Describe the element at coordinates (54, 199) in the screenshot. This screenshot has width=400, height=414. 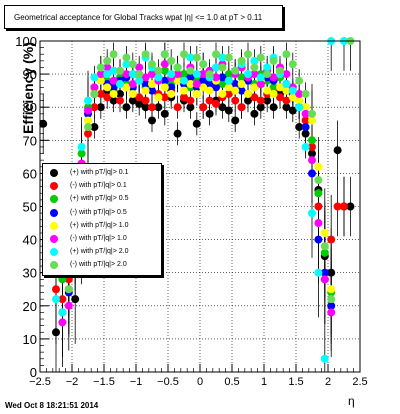
I see `legend-marker` at that location.